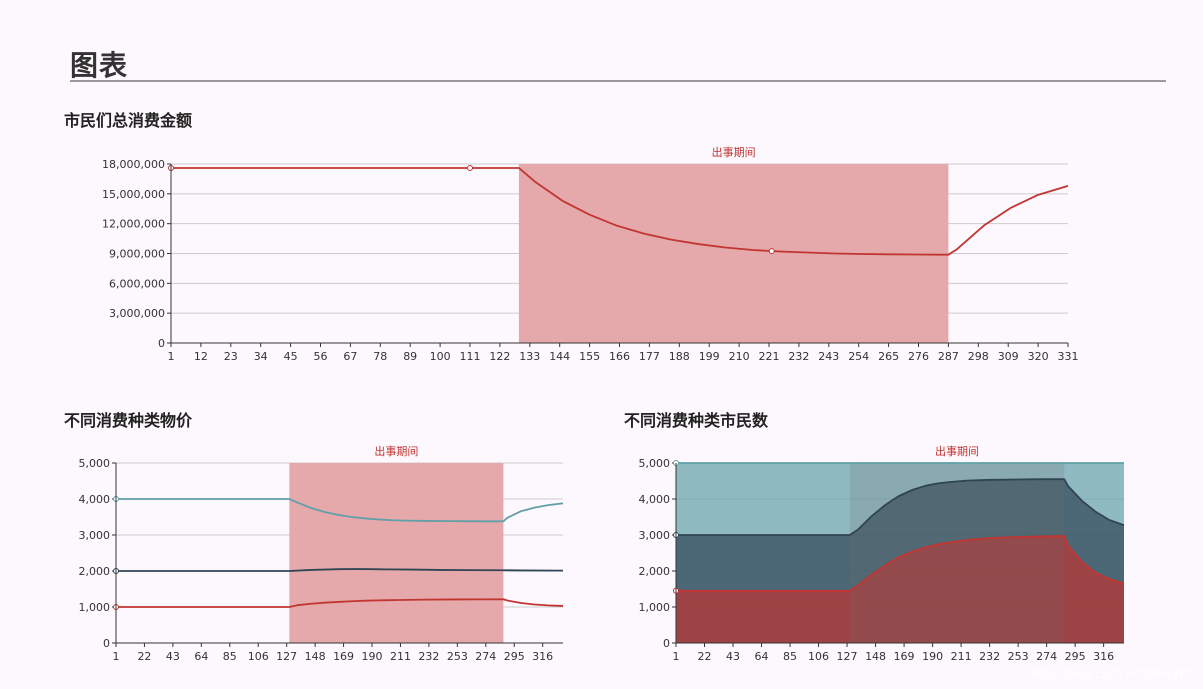 The height and width of the screenshot is (689, 1203). What do you see at coordinates (978, 356) in the screenshot?
I see `x-tick-label: 298` at bounding box center [978, 356].